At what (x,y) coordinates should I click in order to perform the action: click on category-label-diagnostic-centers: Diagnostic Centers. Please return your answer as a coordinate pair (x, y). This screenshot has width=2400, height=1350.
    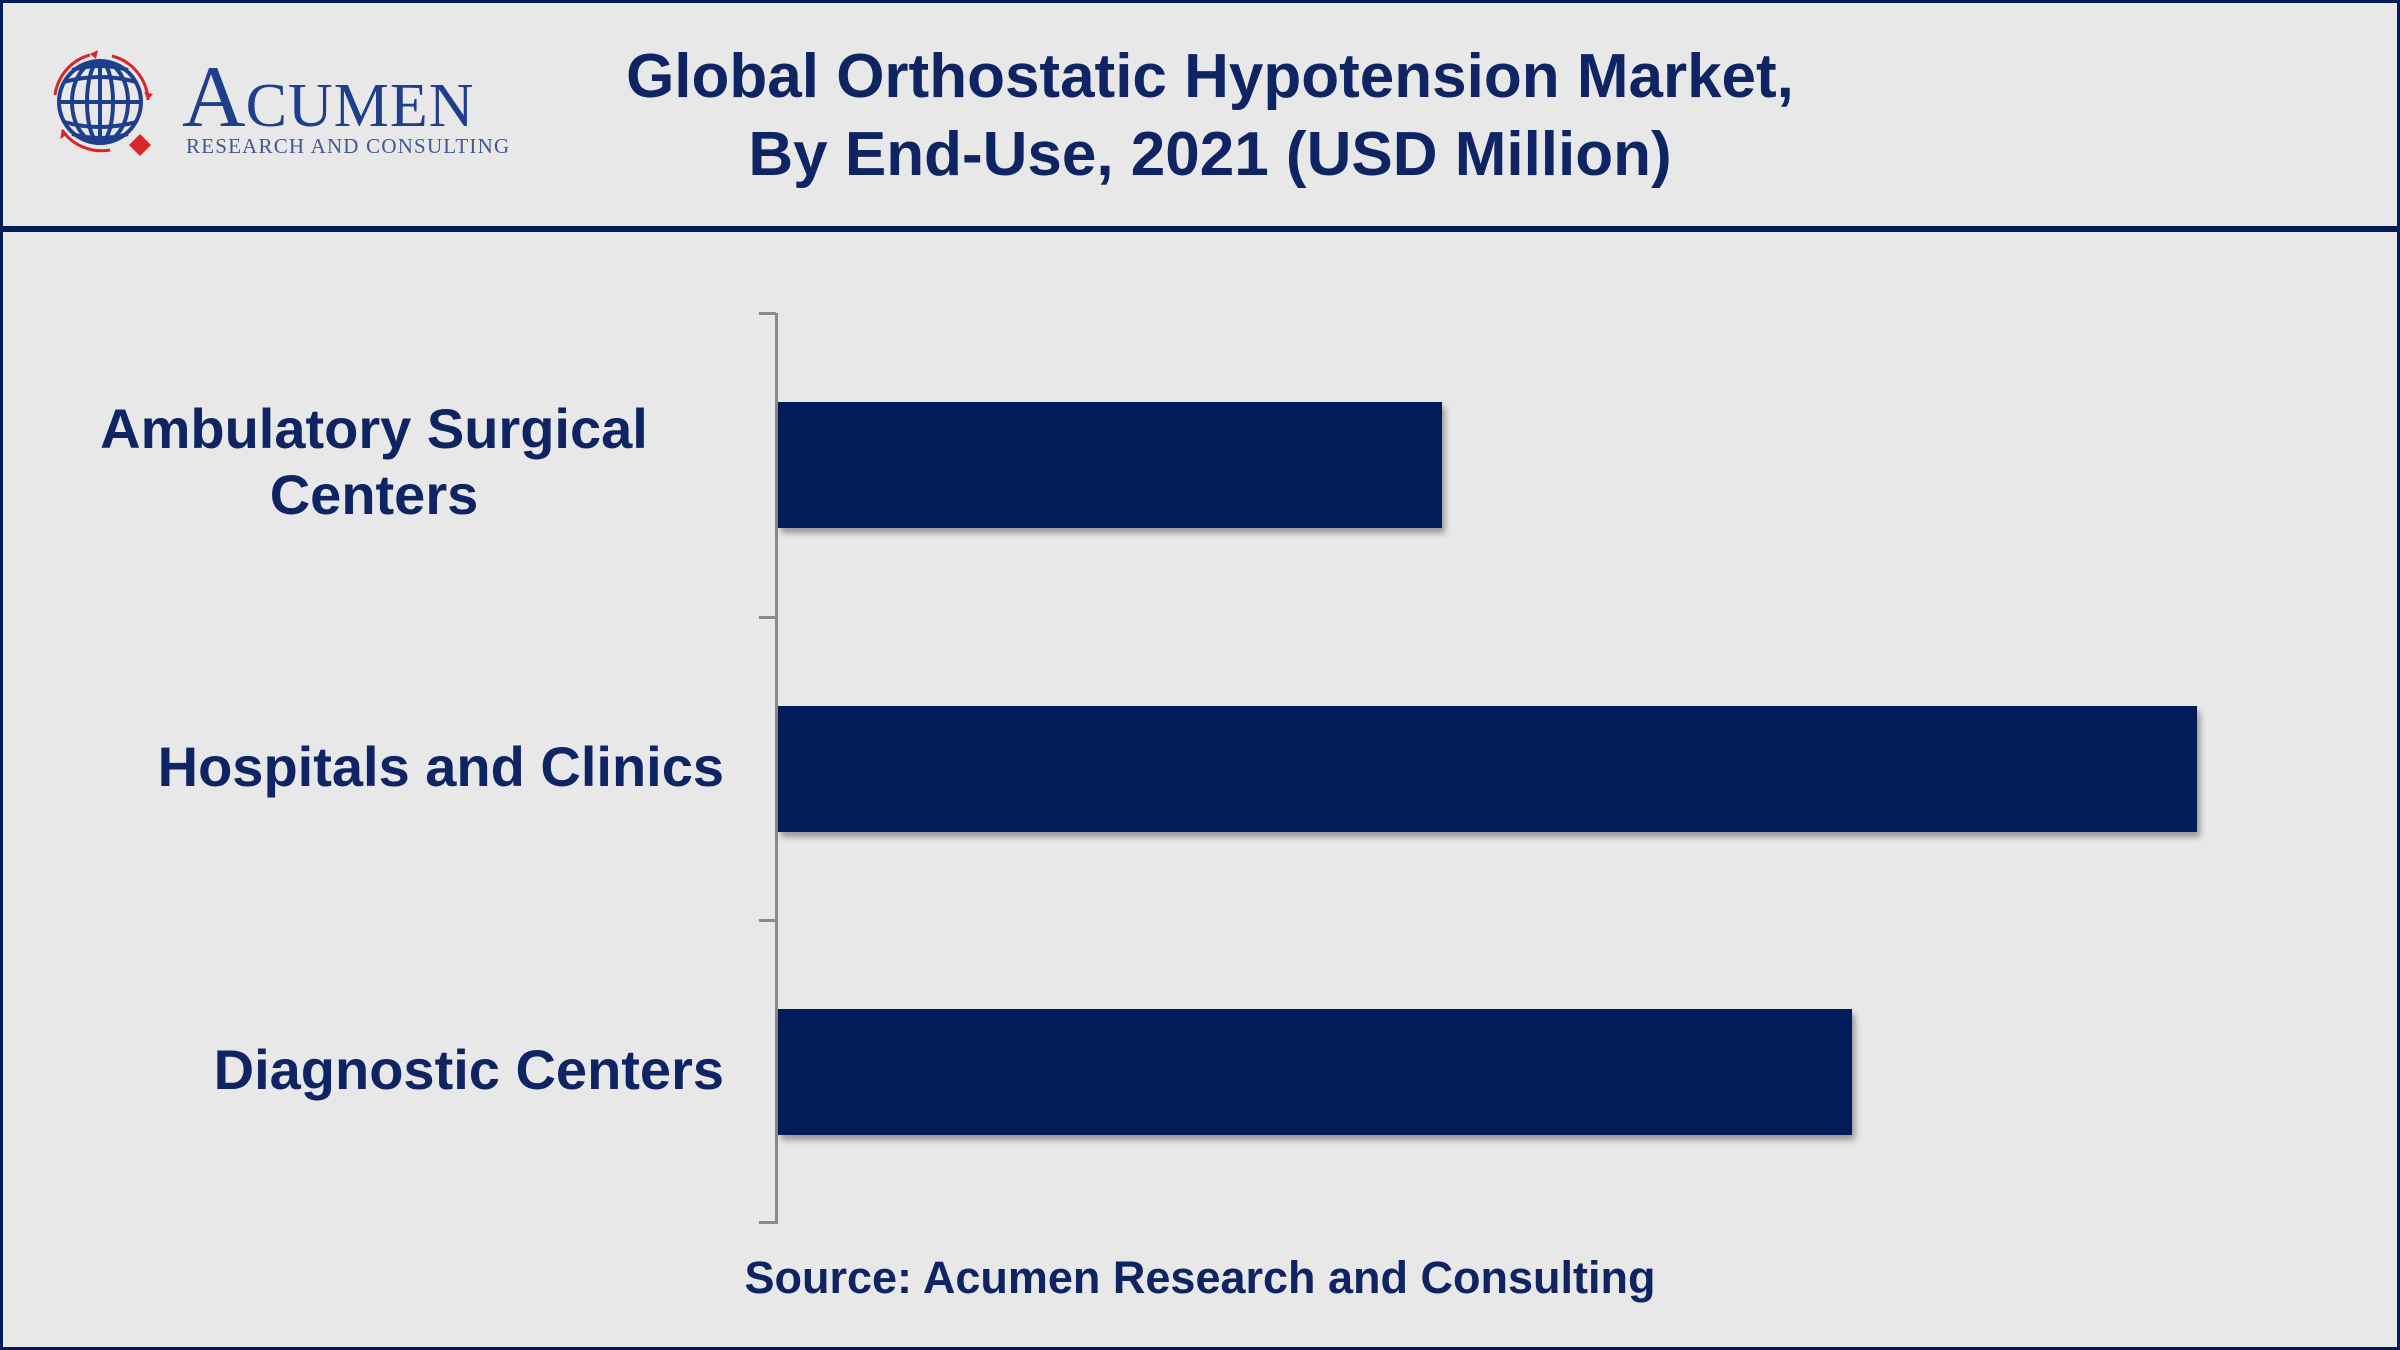
    Looking at the image, I should click on (468, 1069).